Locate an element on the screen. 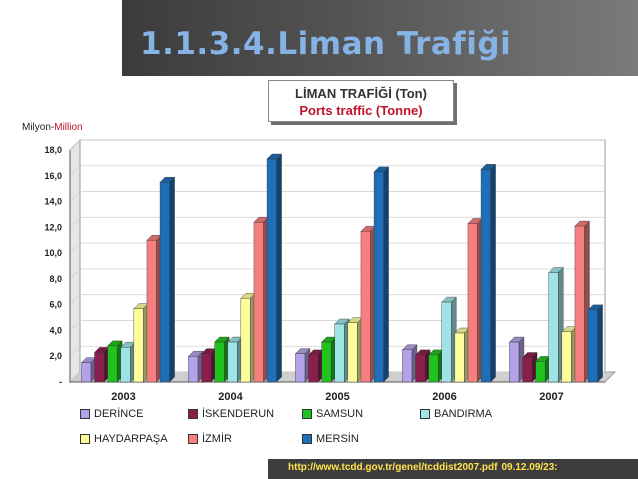 This screenshot has width=638, height=479. bar-i̇skenderun-2005 is located at coordinates (316, 366).